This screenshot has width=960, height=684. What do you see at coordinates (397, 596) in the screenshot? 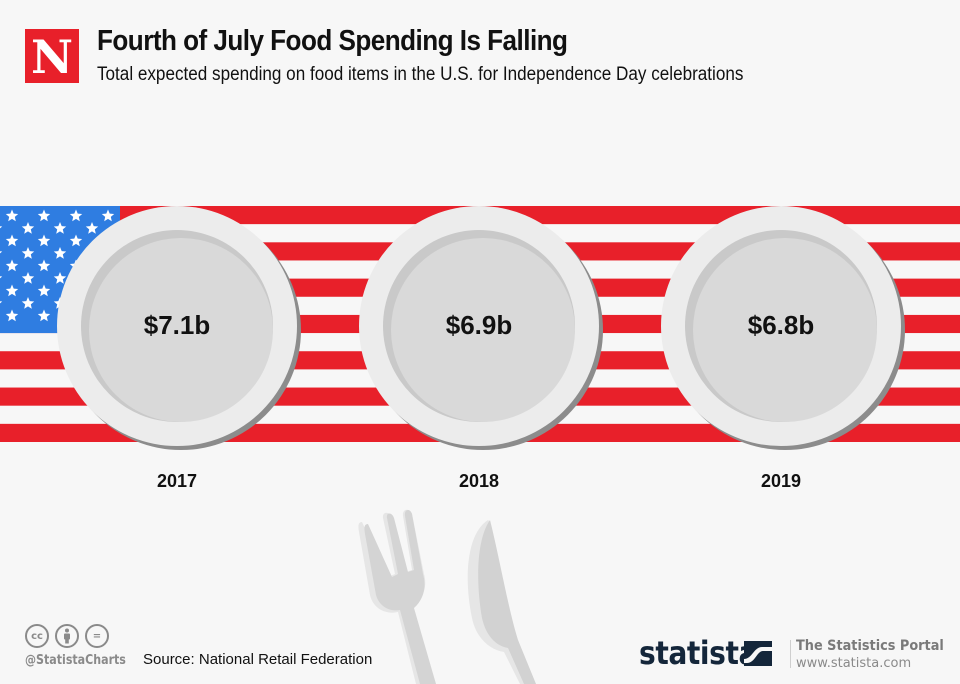
I see `fork-icon` at bounding box center [397, 596].